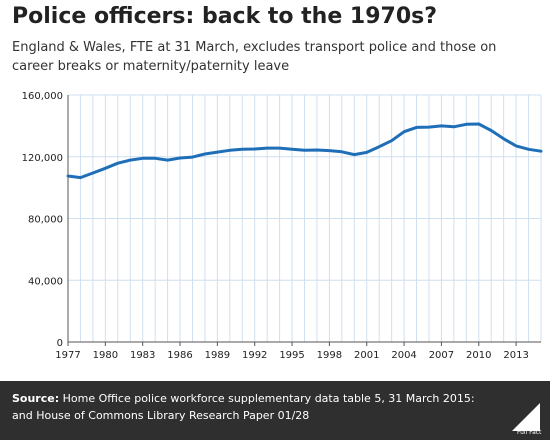 The image size is (550, 440). I want to click on series-line, so click(304, 151).